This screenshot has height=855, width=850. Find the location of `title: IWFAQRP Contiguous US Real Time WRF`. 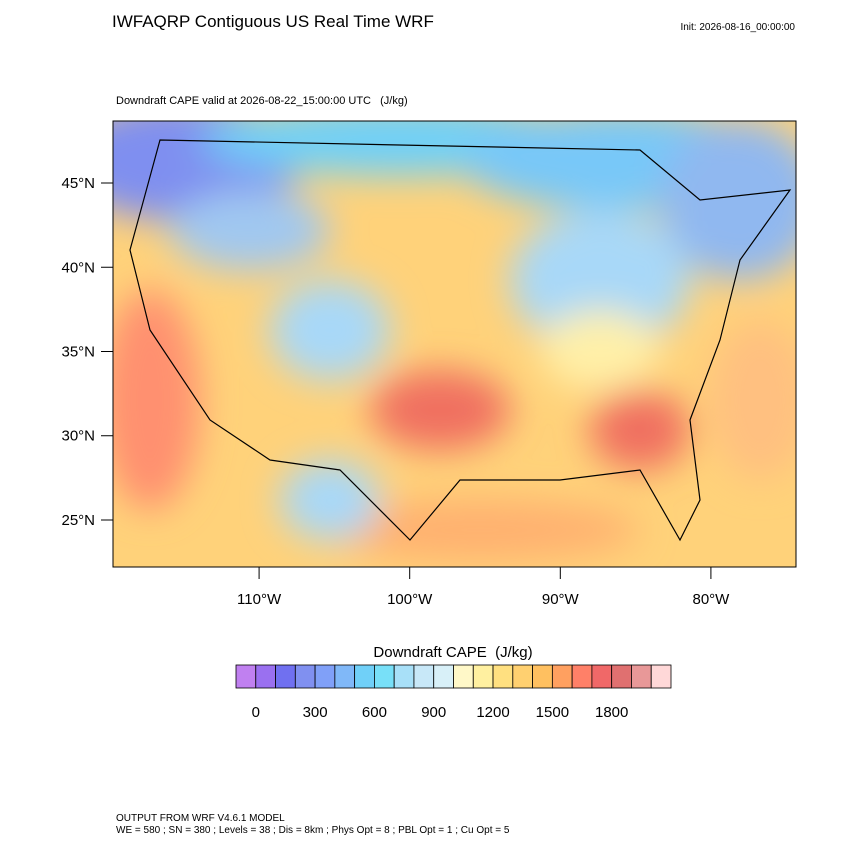

title: IWFAQRP Contiguous US Real Time WRF is located at coordinates (273, 21).